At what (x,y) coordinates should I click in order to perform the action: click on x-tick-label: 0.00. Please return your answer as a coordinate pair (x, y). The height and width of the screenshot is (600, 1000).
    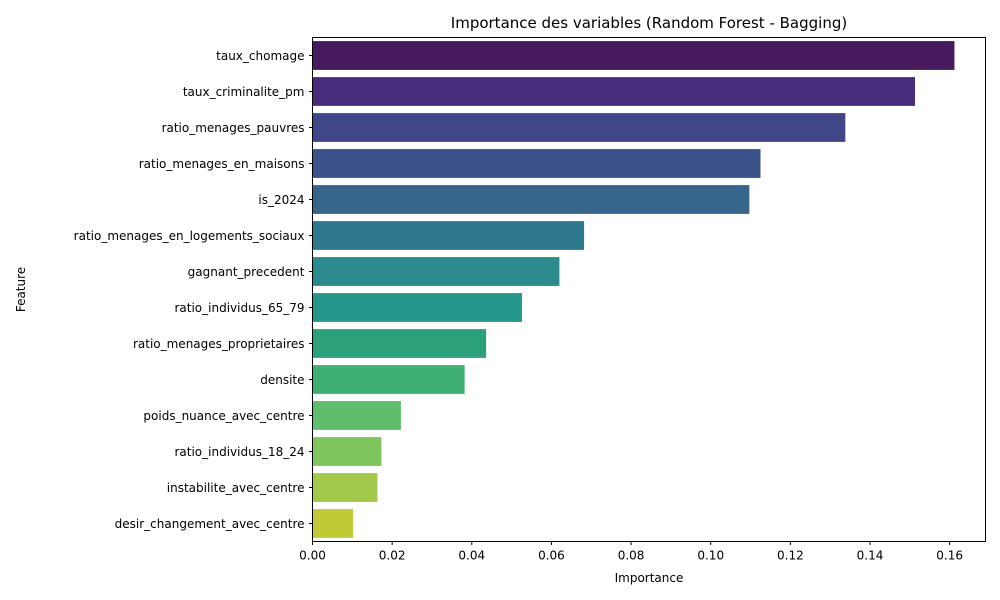
    Looking at the image, I should click on (312, 556).